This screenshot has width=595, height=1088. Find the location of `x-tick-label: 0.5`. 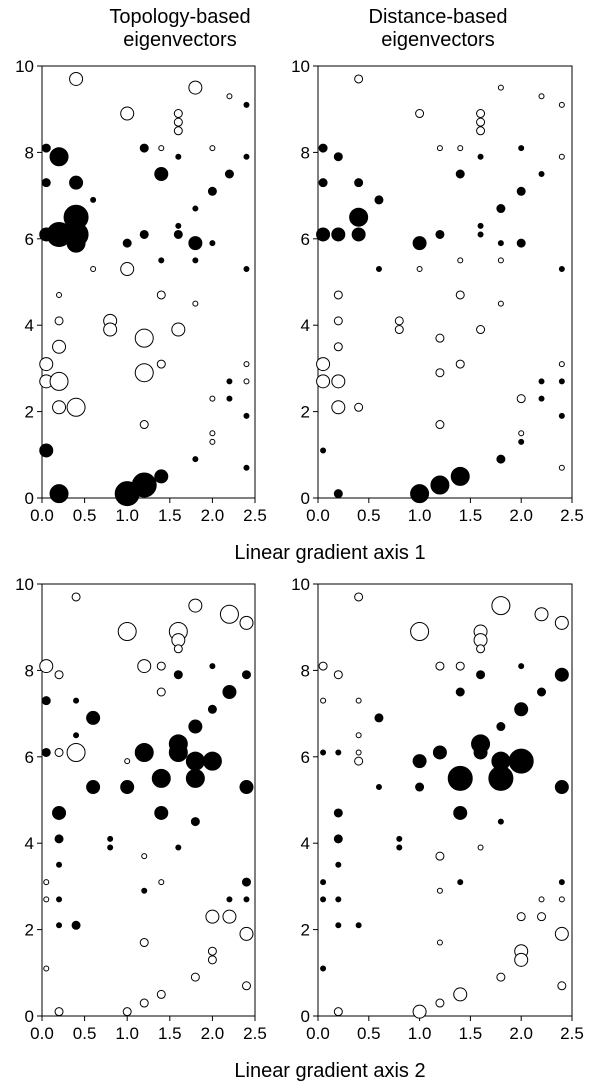

x-tick-label: 0.5 is located at coordinates (85, 515).